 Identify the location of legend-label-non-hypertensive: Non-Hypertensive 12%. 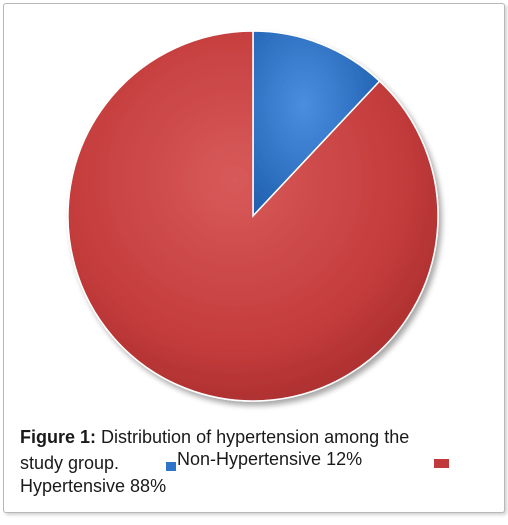
(270, 459).